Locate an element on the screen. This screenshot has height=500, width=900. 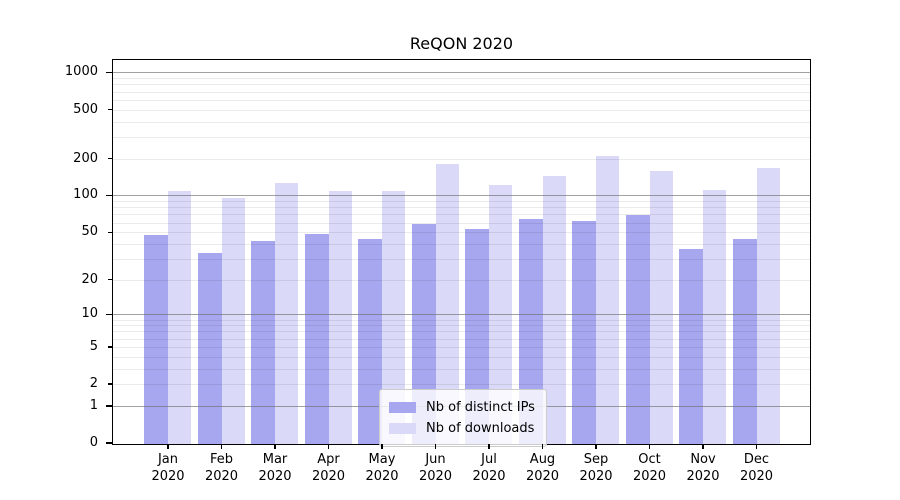
bar-downloads-oct is located at coordinates (661, 307).